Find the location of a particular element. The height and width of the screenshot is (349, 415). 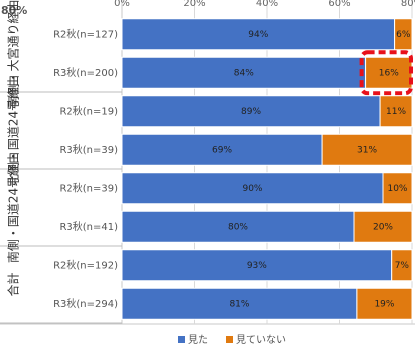

data-label-miteinai: 20% is located at coordinates (383, 227).